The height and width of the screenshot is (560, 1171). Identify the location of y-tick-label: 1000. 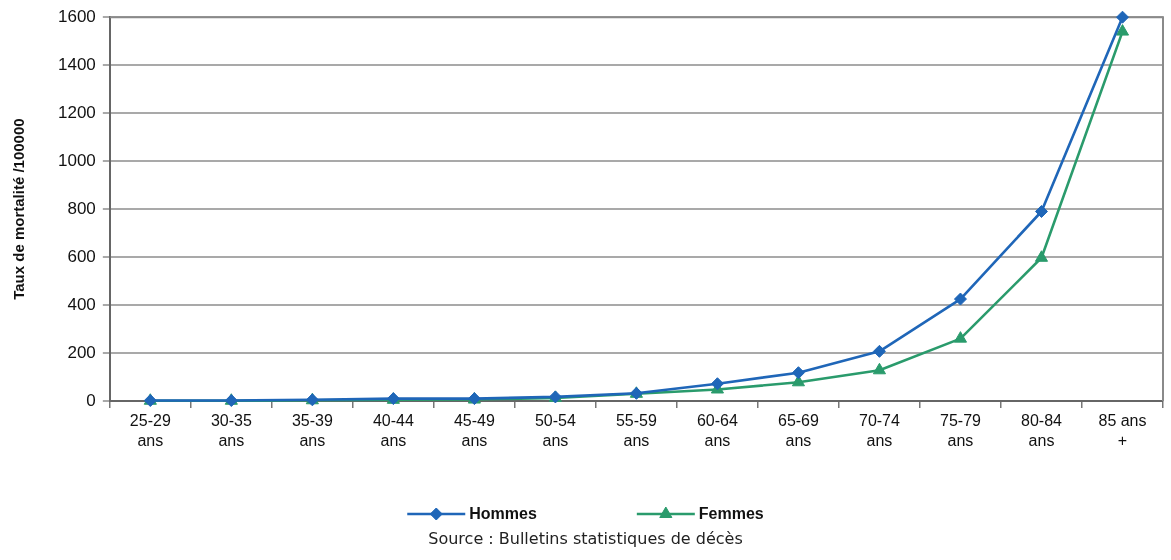
(76, 160).